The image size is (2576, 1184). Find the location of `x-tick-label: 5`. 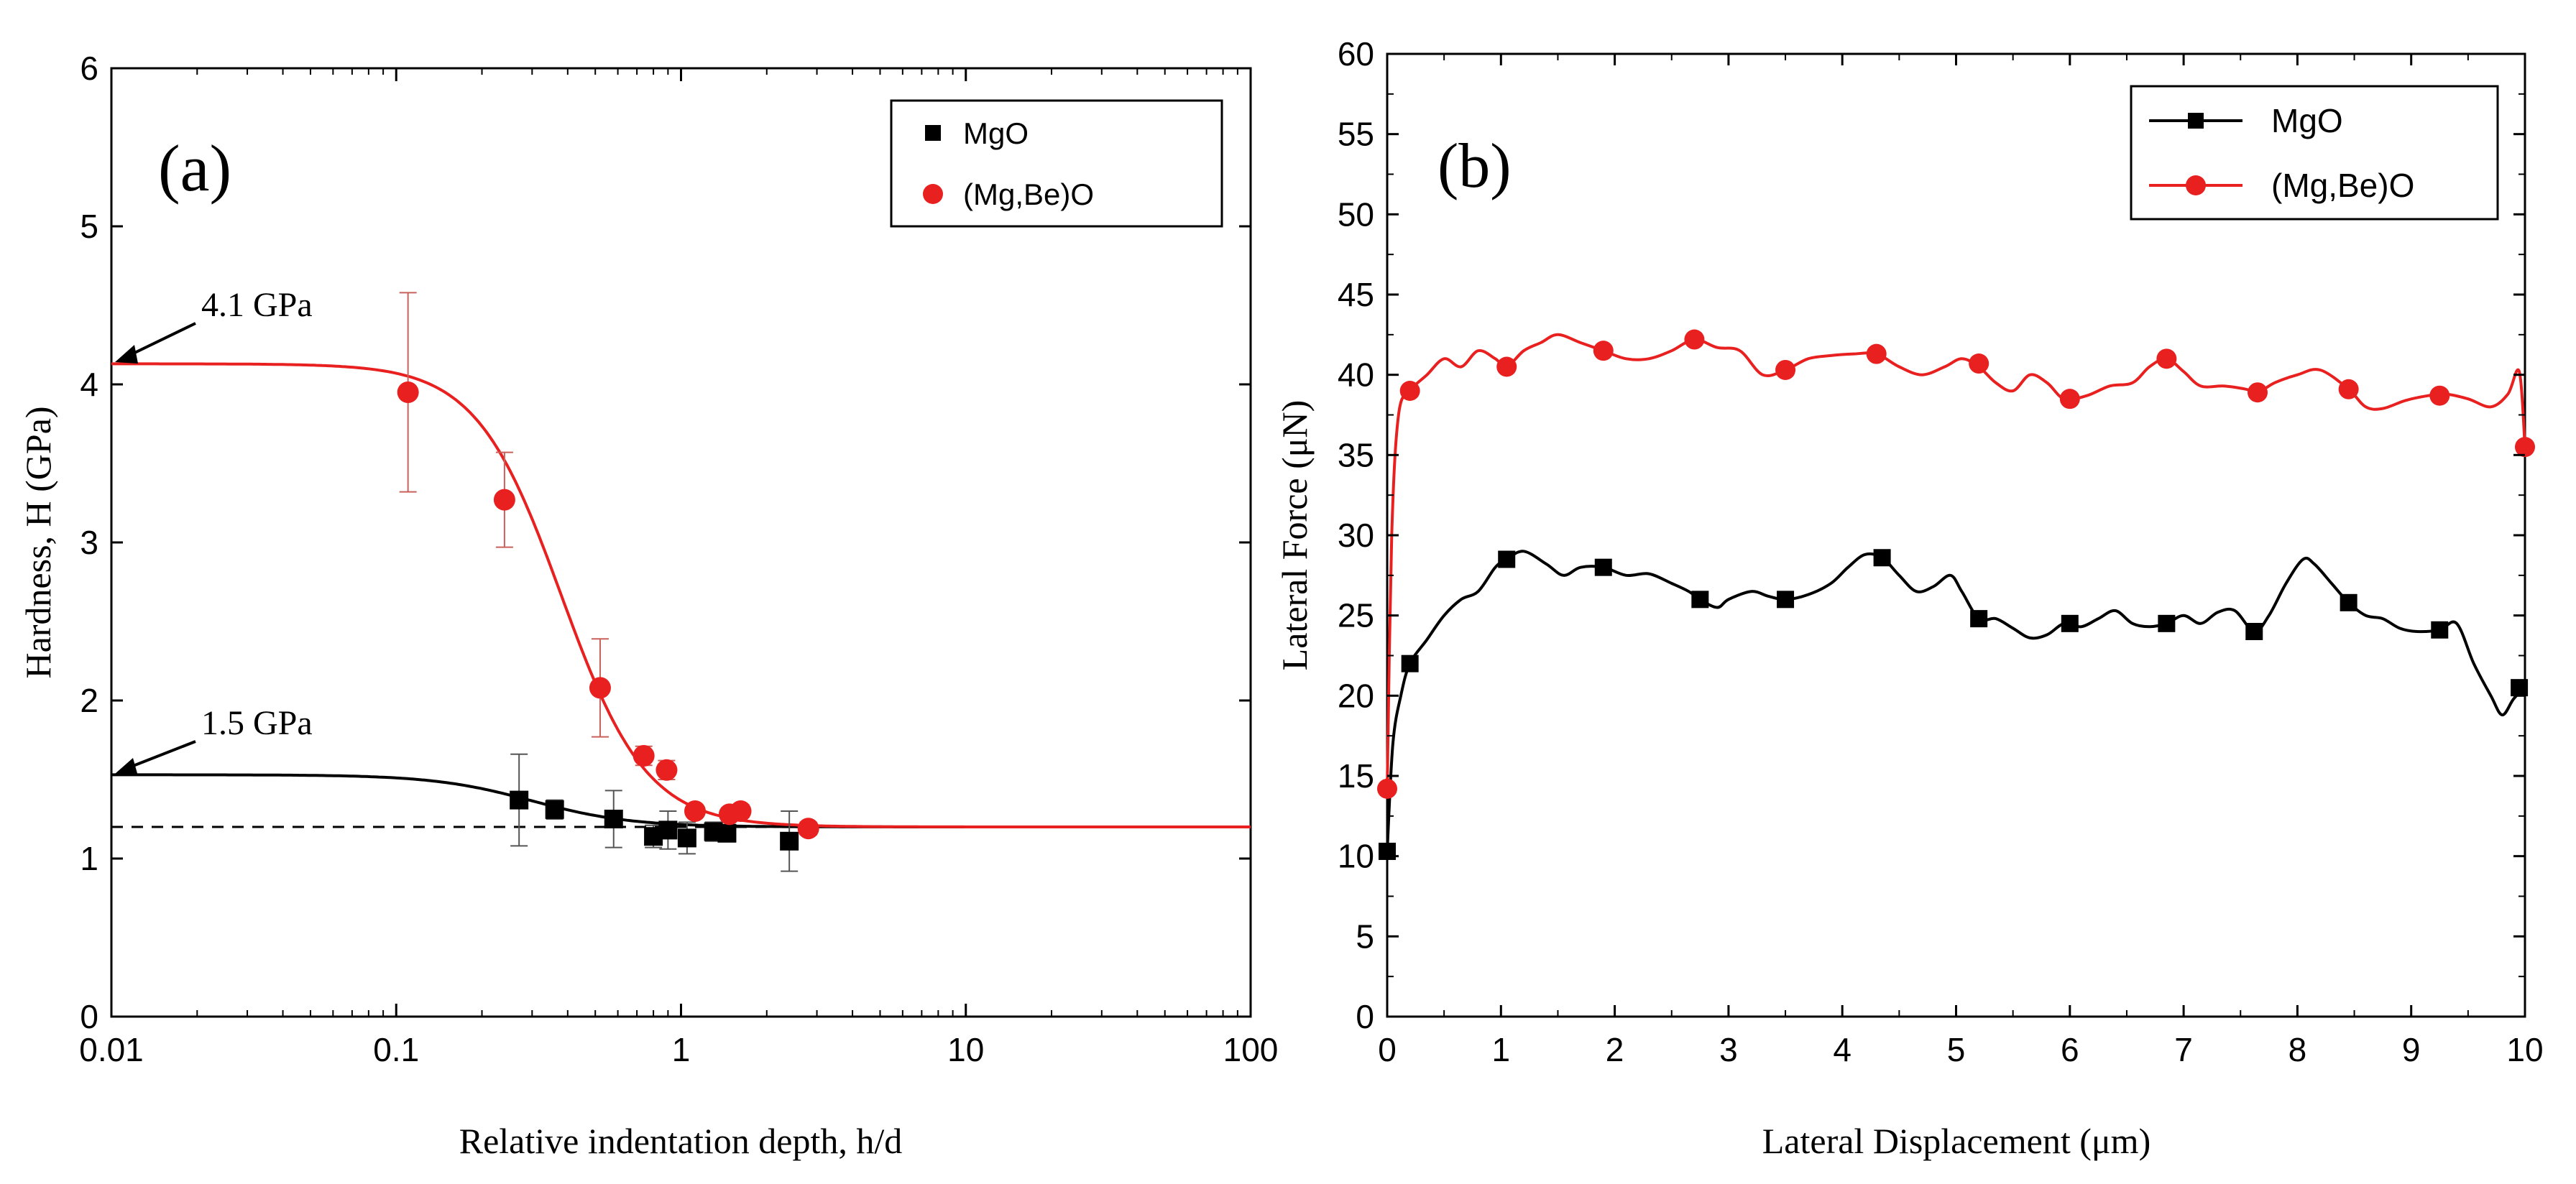

x-tick-label: 5 is located at coordinates (1956, 1049).